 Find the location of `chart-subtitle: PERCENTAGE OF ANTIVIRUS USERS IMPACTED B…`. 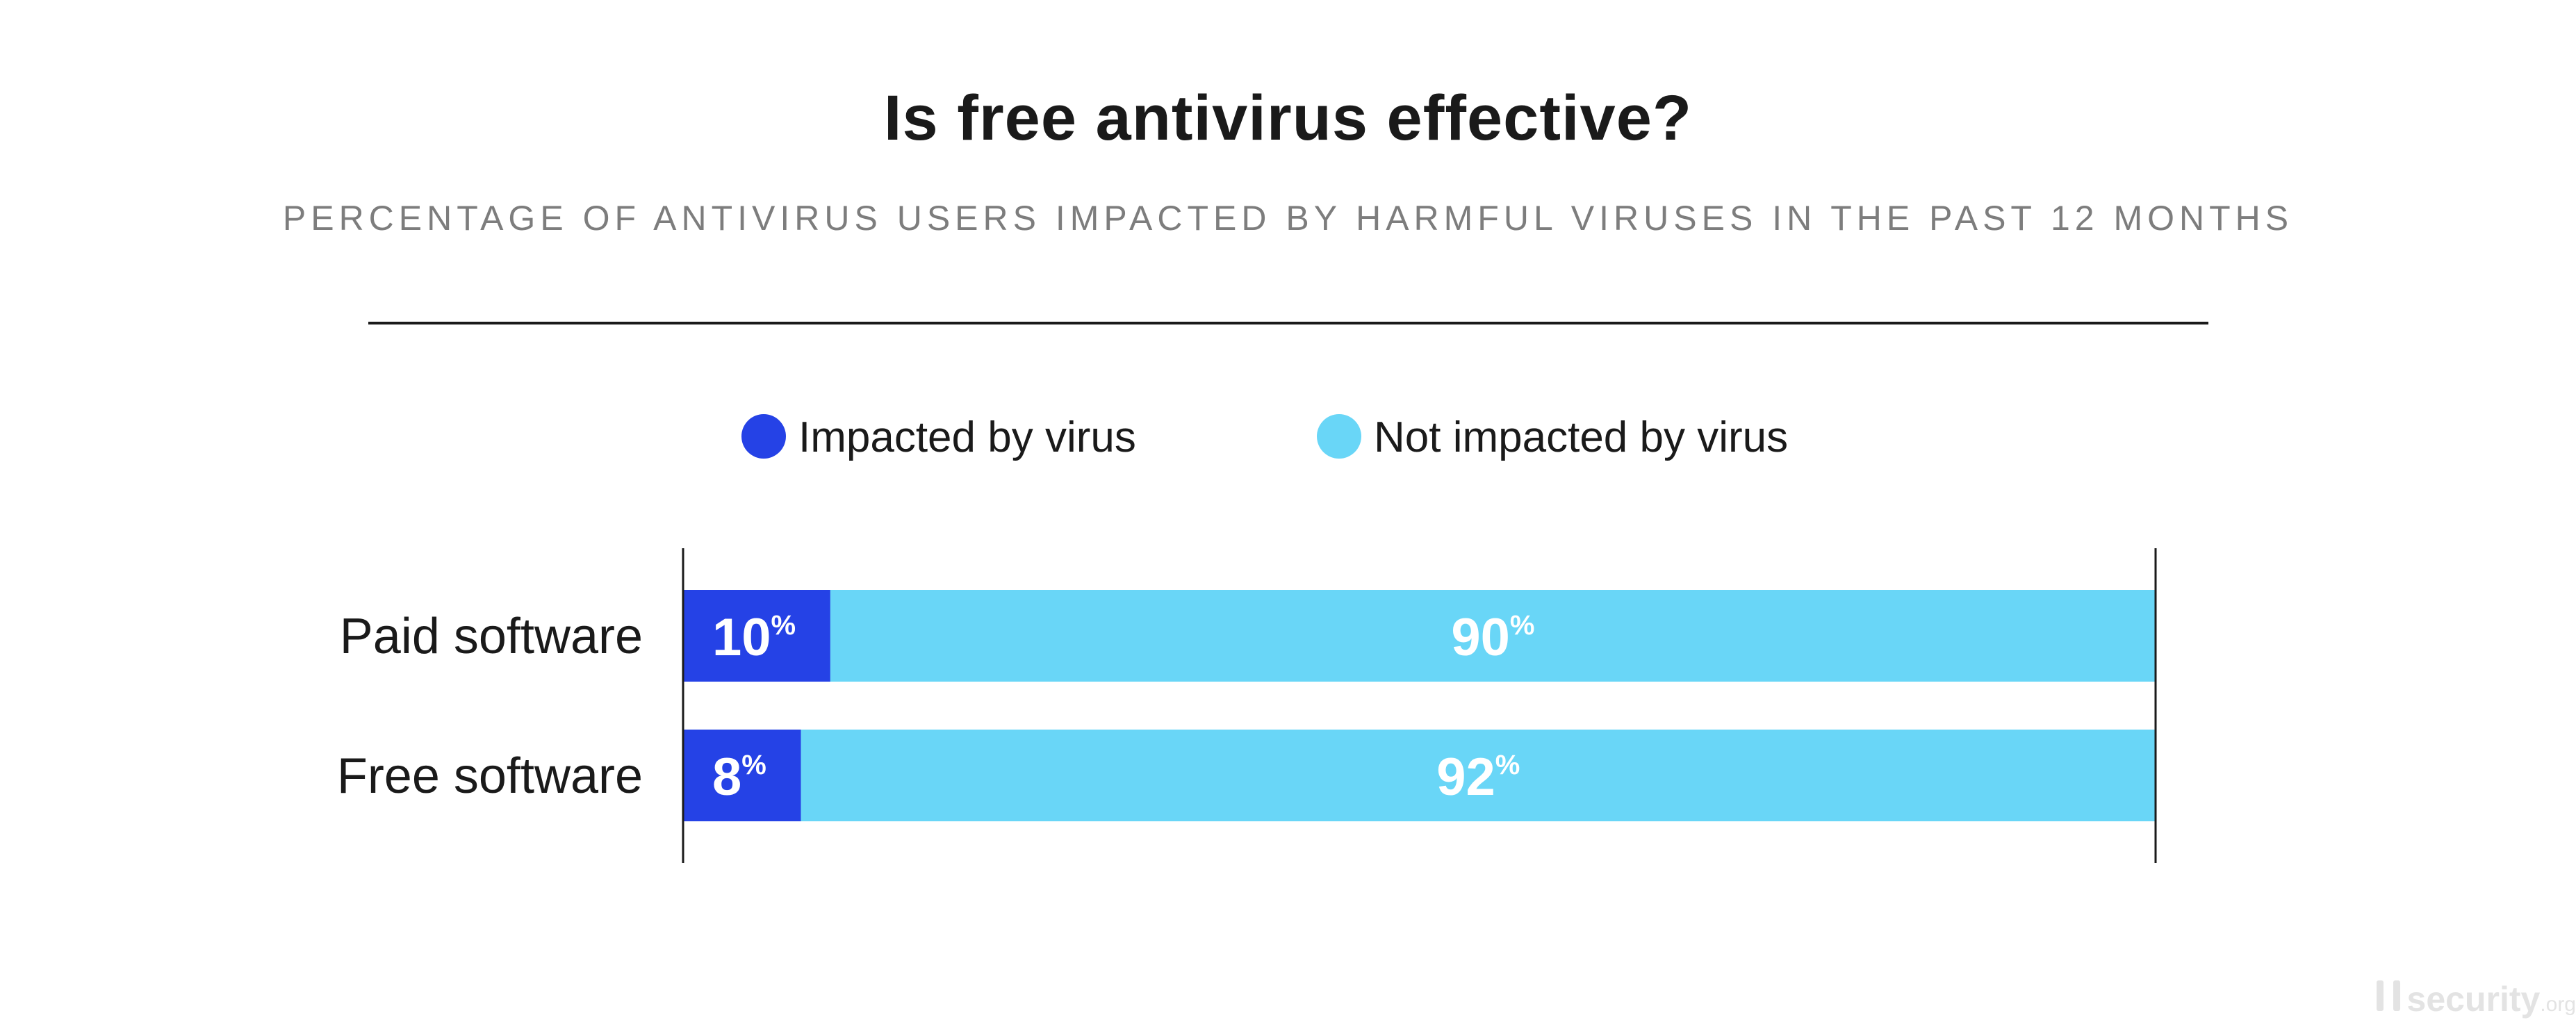

chart-subtitle: PERCENTAGE OF ANTIVIRUS USERS IMPACTED B… is located at coordinates (1288, 219).